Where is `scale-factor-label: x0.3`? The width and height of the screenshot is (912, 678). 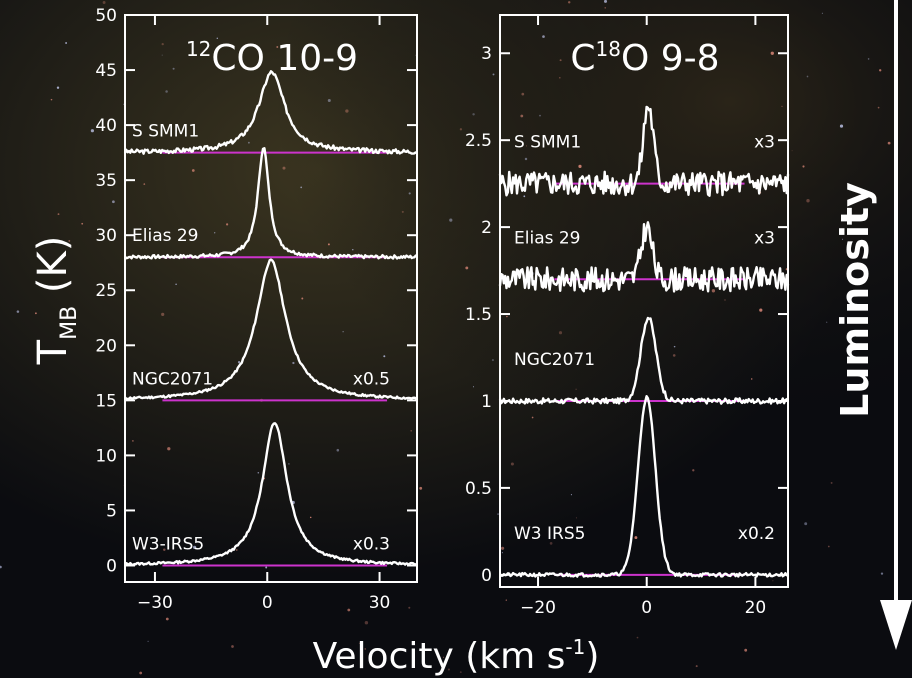
scale-factor-label: x0.3 is located at coordinates (371, 544).